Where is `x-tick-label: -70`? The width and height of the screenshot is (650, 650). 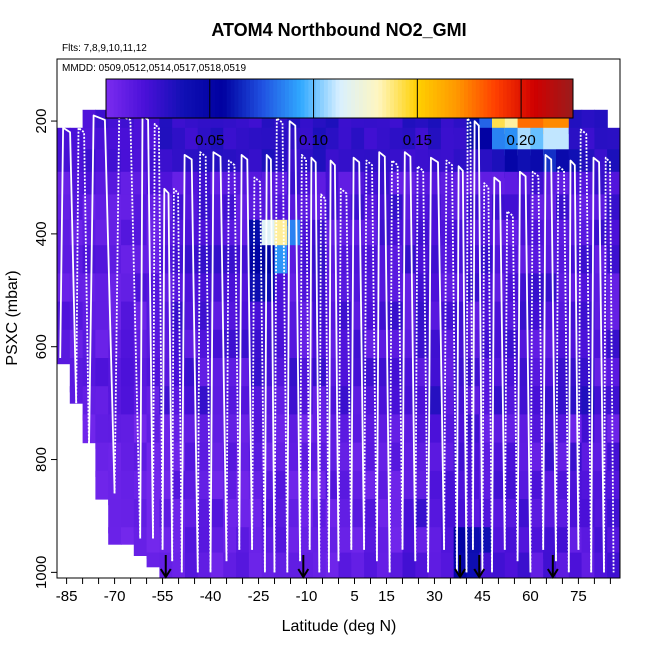
x-tick-label: -70 is located at coordinates (115, 596).